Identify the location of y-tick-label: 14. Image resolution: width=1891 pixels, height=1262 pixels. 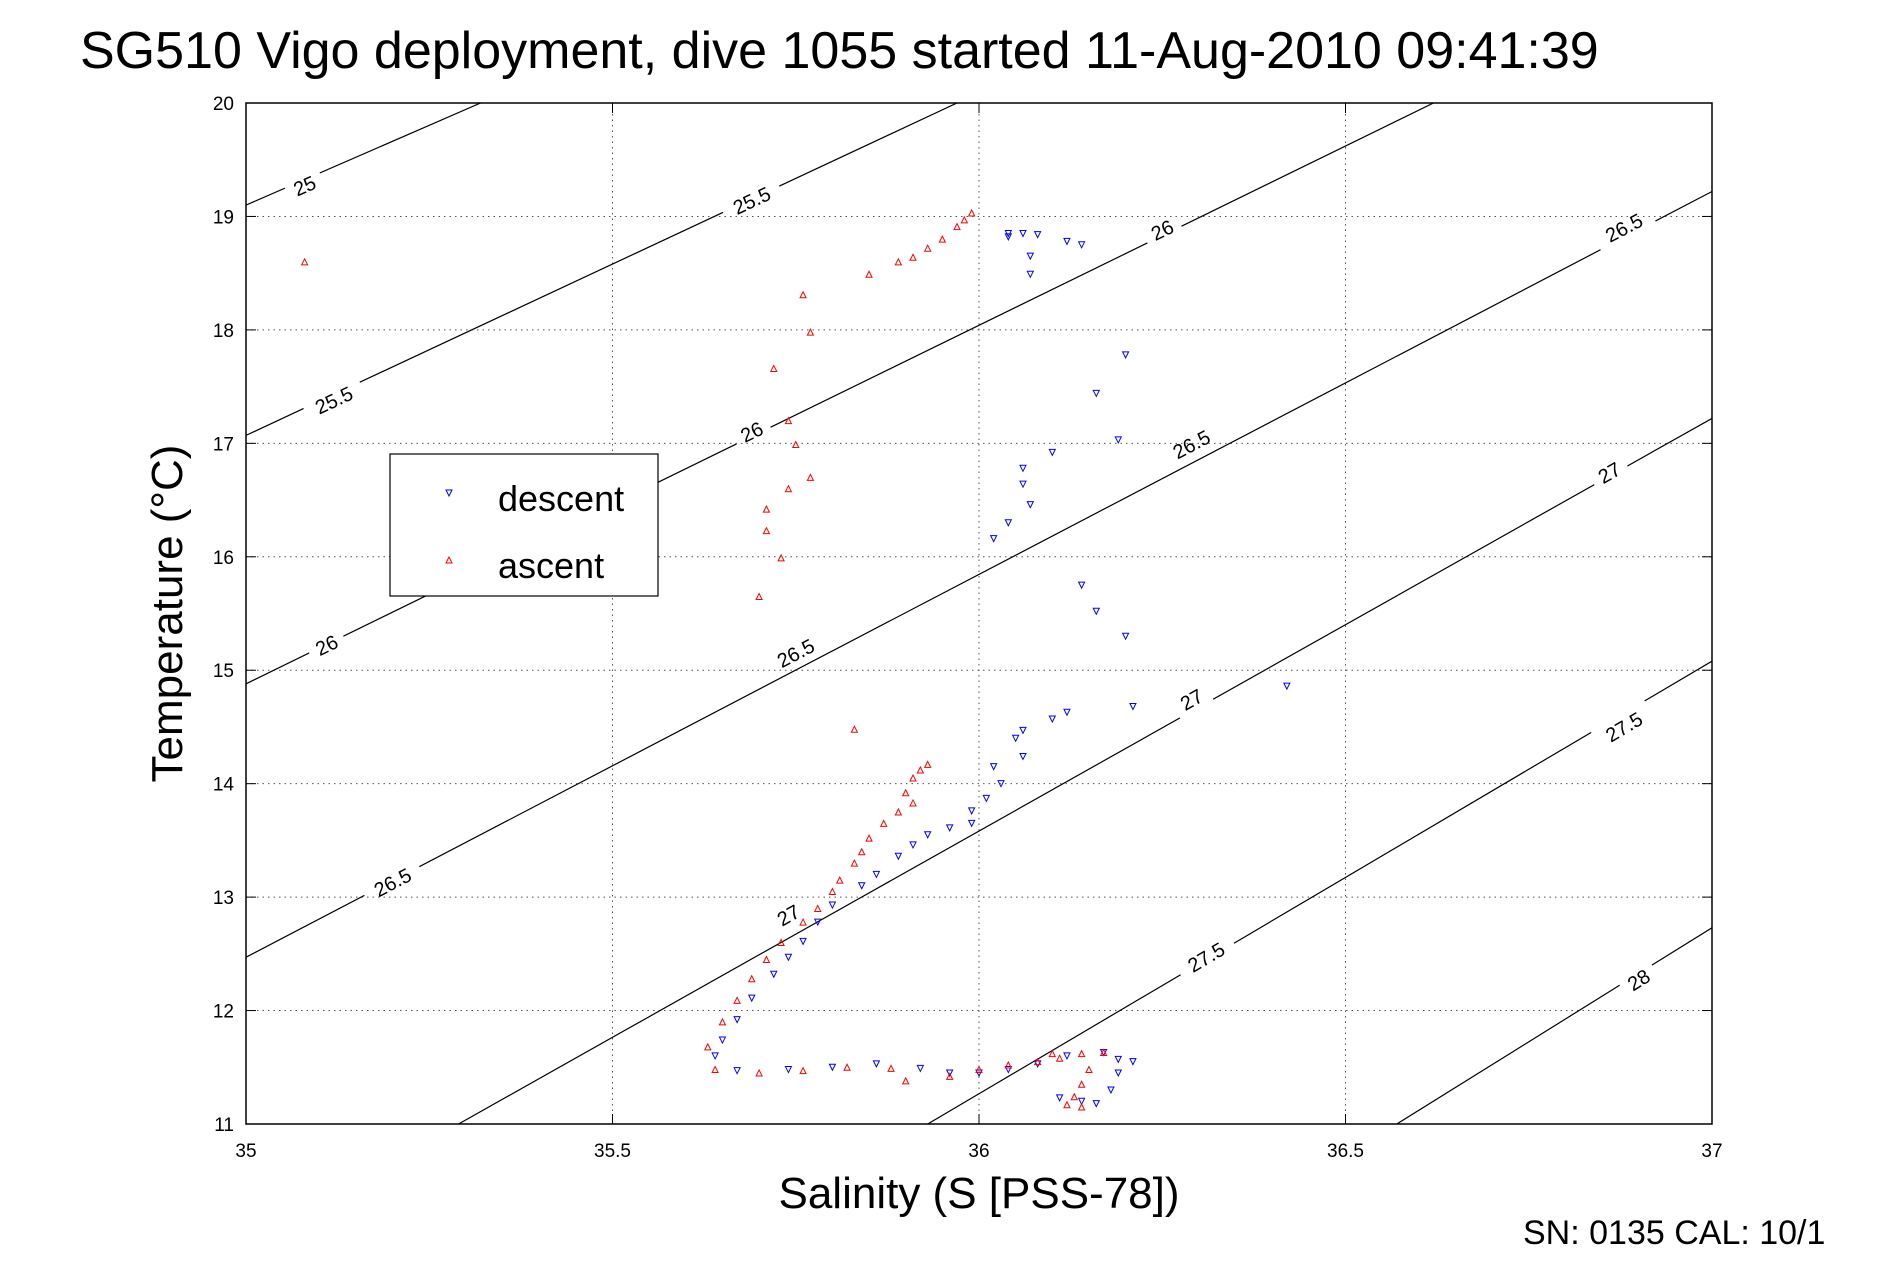
(224, 785).